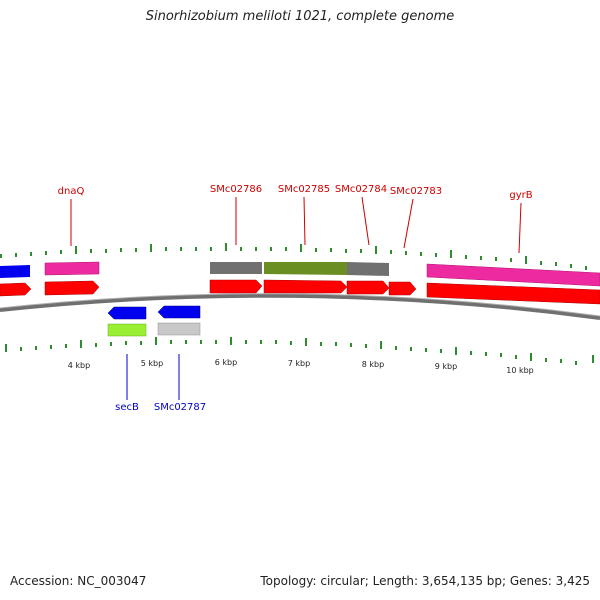 The image size is (600, 600). I want to click on cds-track-reverse, so click(154, 312).